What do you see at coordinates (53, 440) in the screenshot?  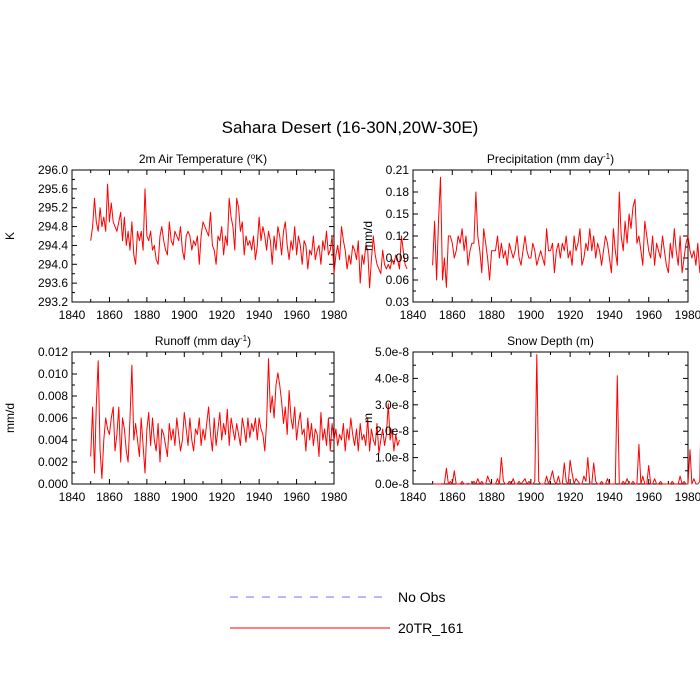 I see `y-tick-label: 0.004` at bounding box center [53, 440].